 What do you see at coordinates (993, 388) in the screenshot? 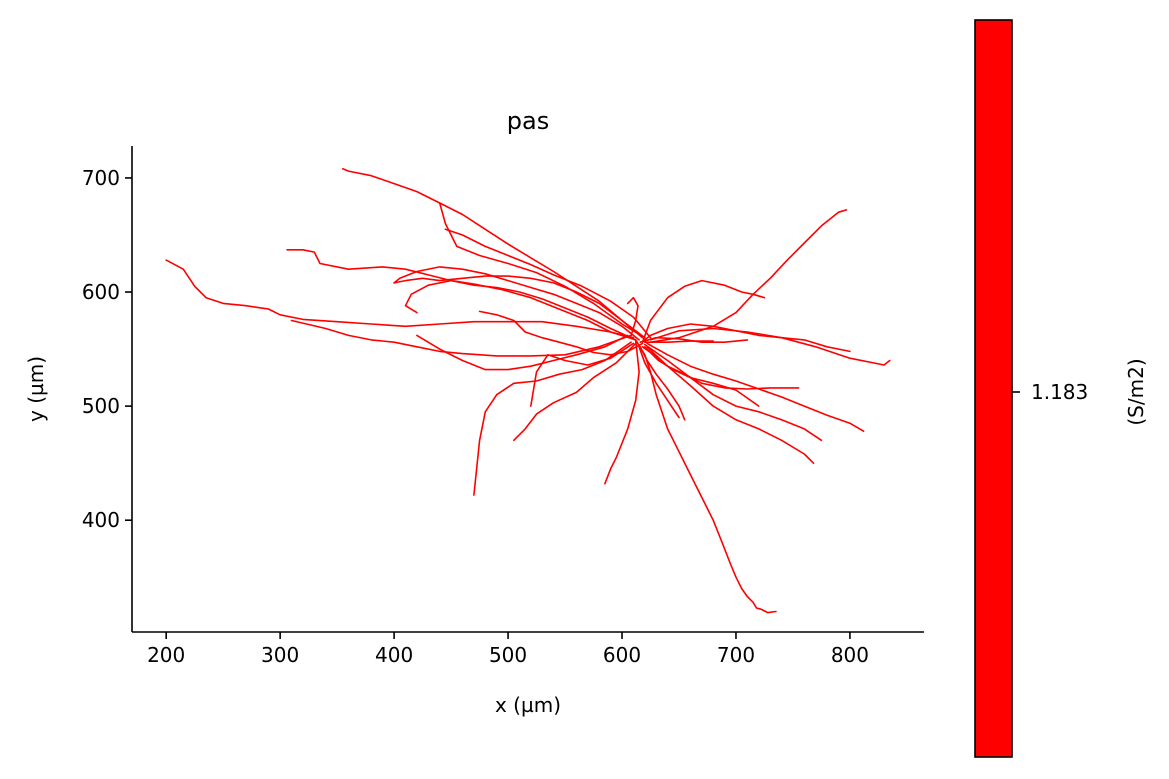
I see `colorbar` at bounding box center [993, 388].